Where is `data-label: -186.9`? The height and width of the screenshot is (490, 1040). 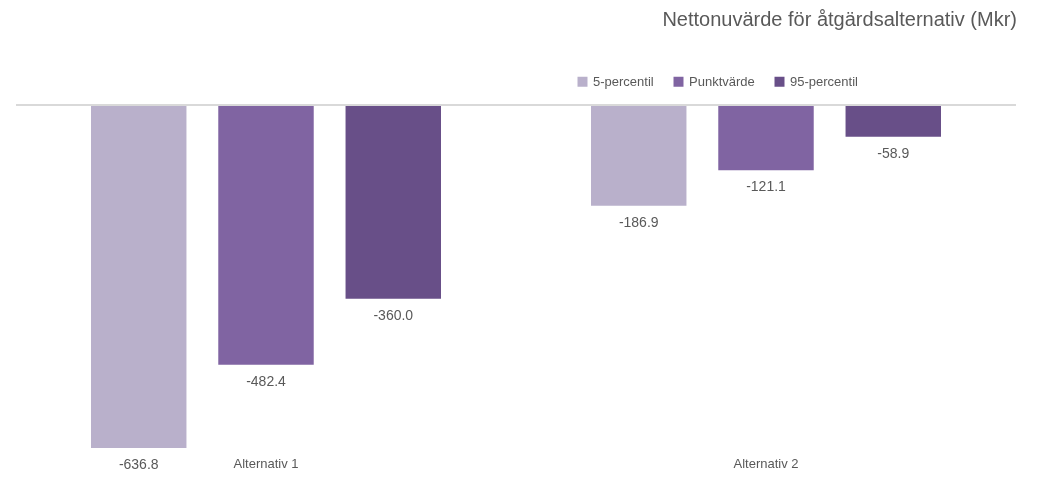
data-label: -186.9 is located at coordinates (638, 221).